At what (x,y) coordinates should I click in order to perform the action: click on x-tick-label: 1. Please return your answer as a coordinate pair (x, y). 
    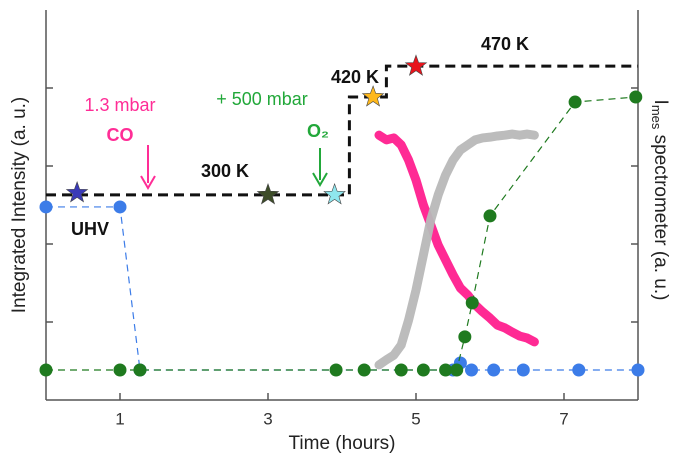
    Looking at the image, I should click on (119, 418).